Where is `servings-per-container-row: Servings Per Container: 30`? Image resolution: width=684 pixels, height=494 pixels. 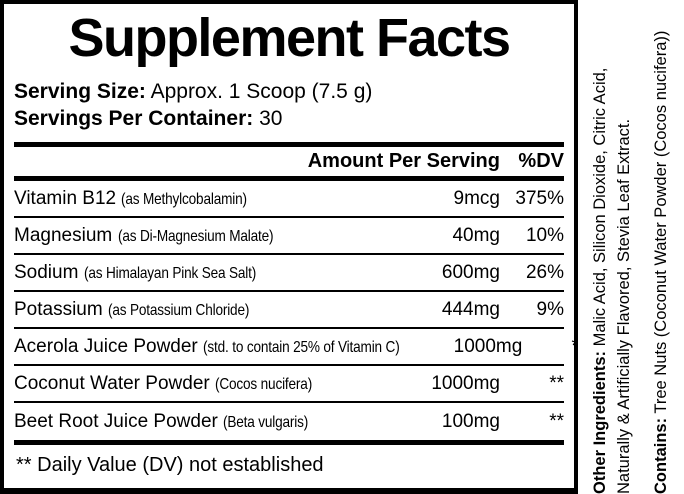 servings-per-container-row: Servings Per Container: 30 is located at coordinates (289, 118).